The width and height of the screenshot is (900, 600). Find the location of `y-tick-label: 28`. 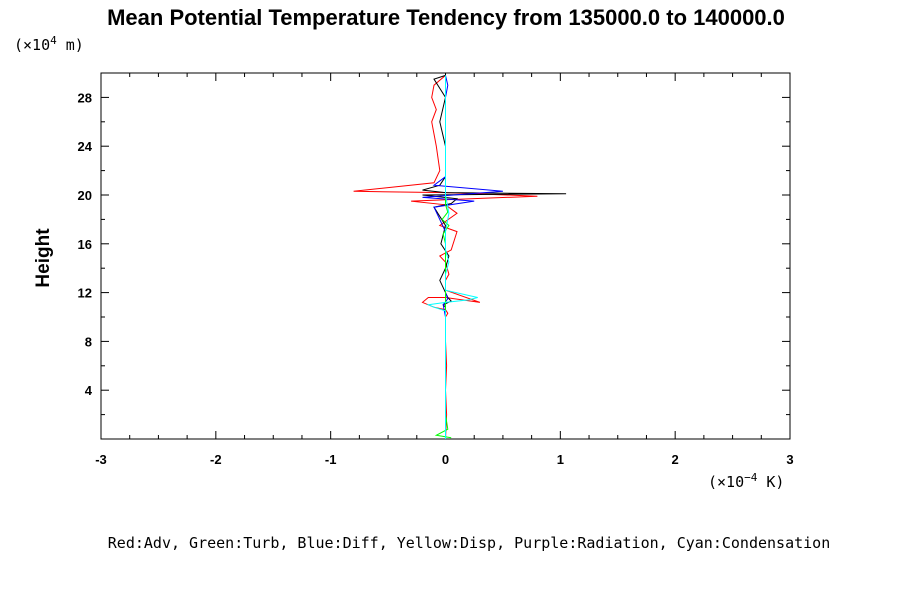

y-tick-label: 28 is located at coordinates (85, 97).